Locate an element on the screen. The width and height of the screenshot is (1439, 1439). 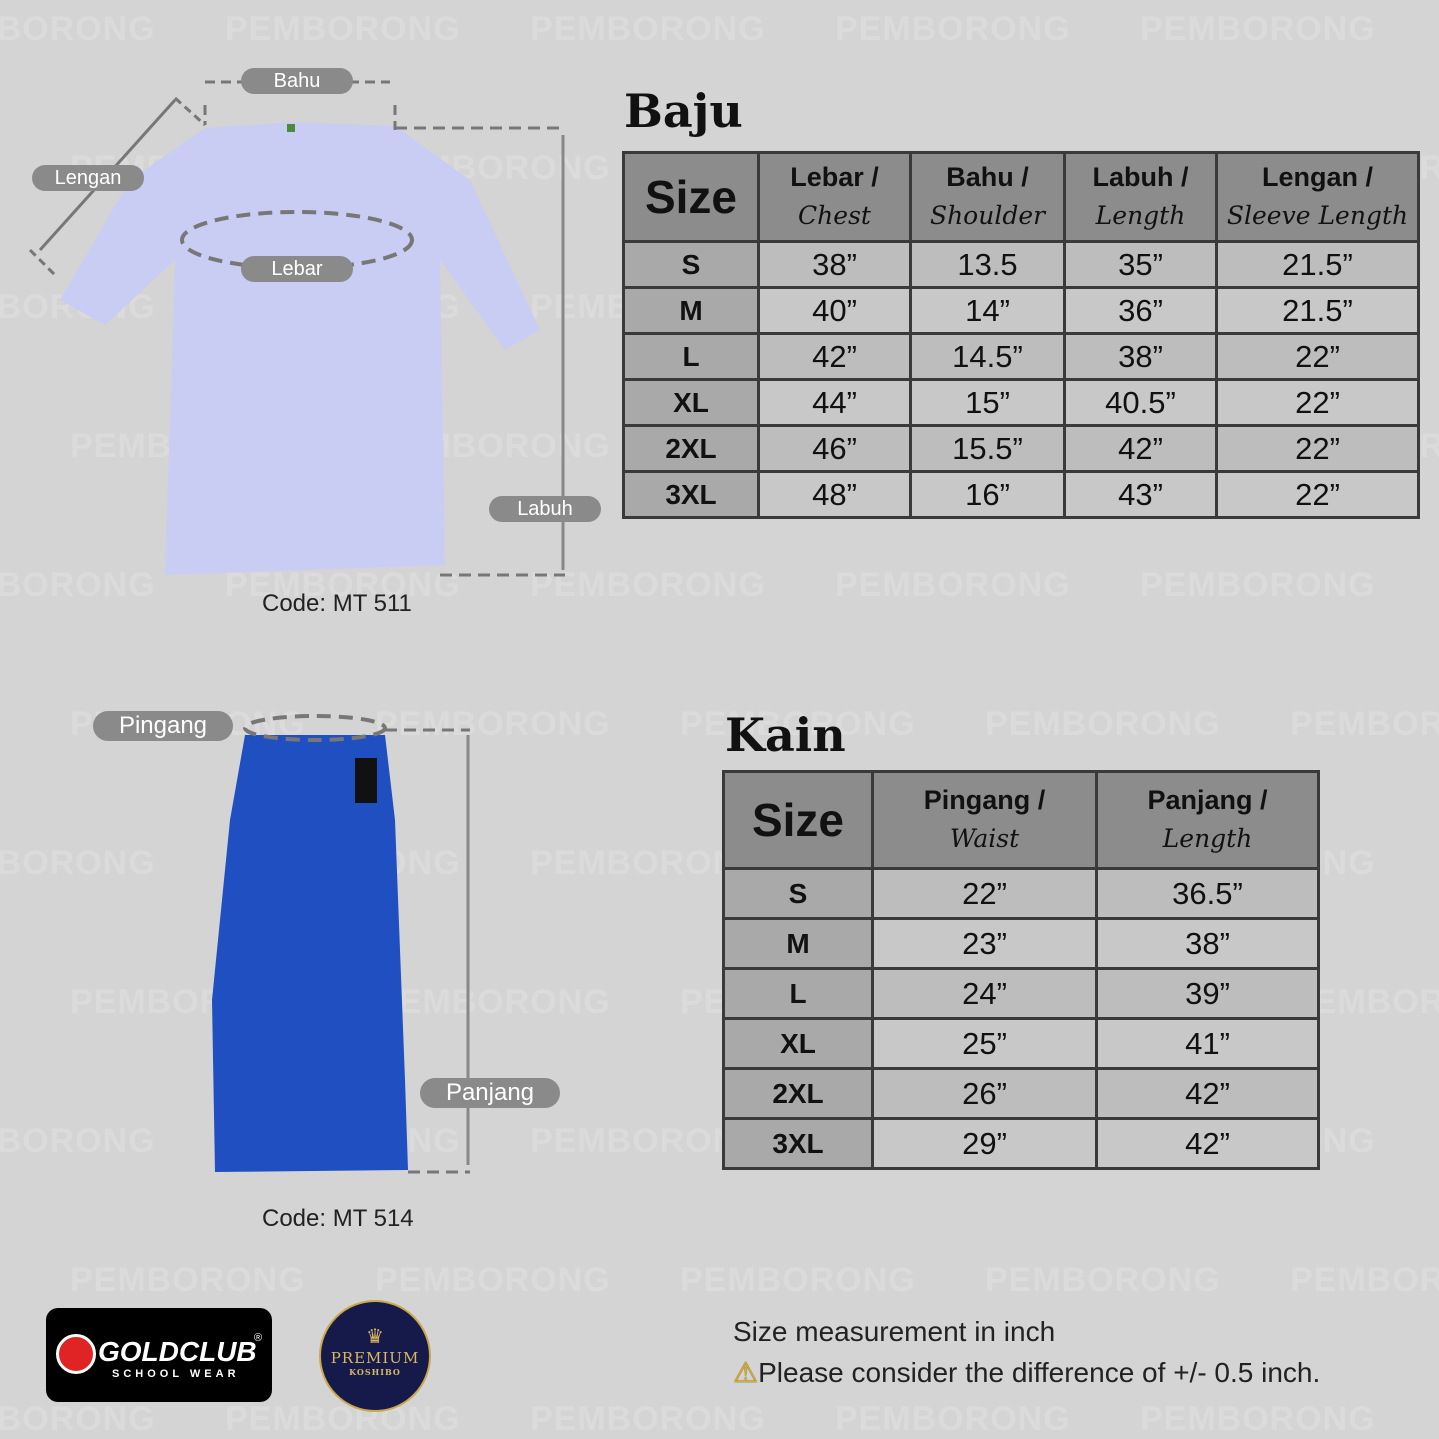
value-cell: 23” is located at coordinates (984, 943).